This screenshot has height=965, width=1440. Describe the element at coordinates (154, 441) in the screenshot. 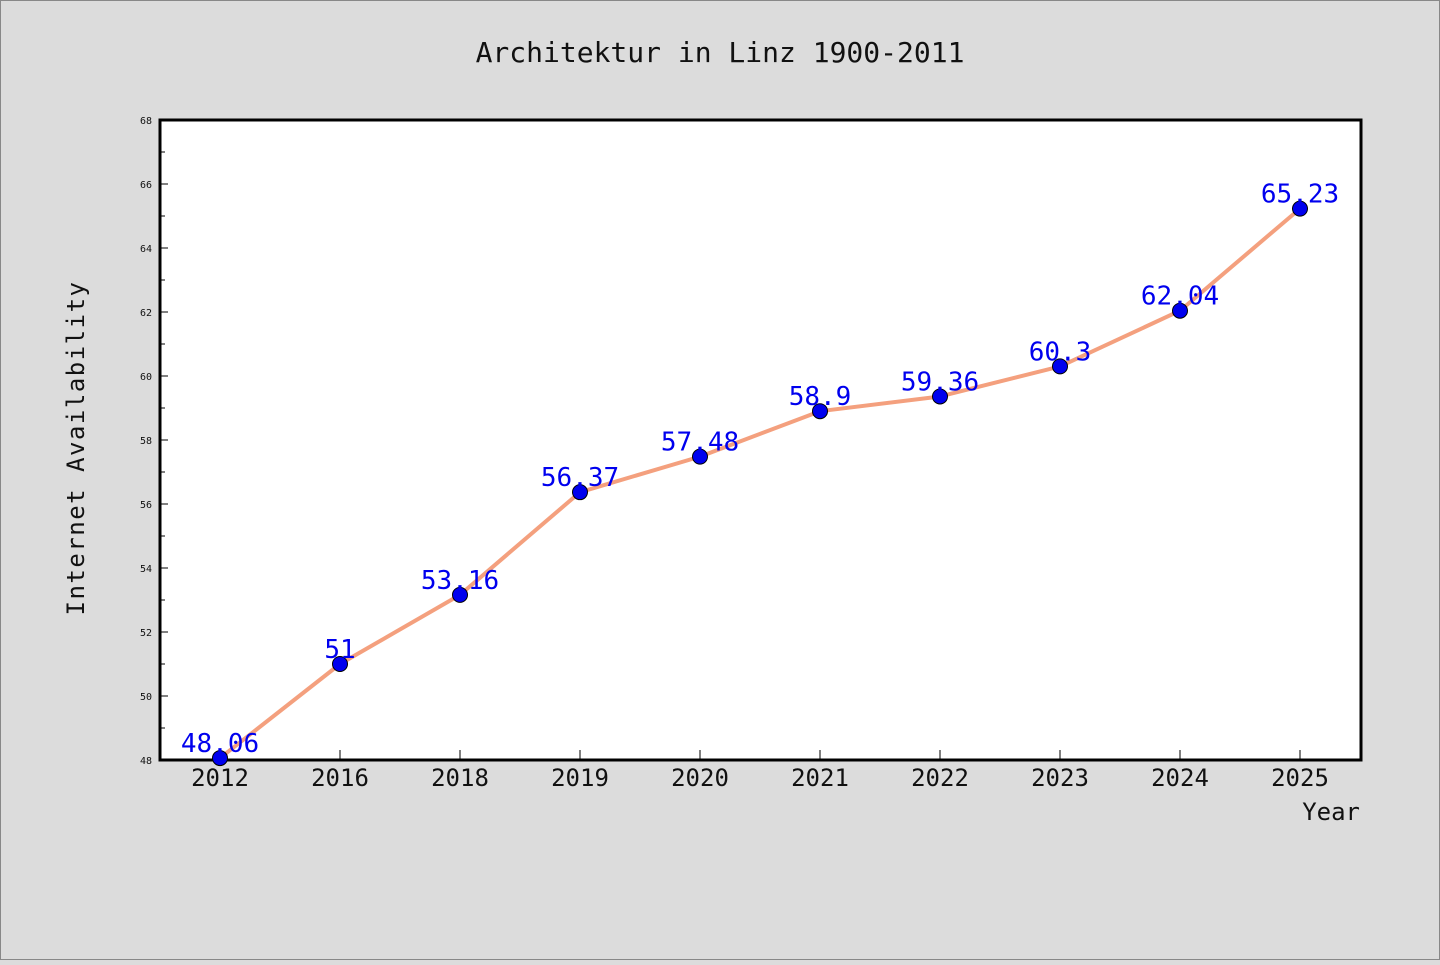

I see `y-axis: 48 50 52 54 56 58 60 62 64 66 68` at that location.